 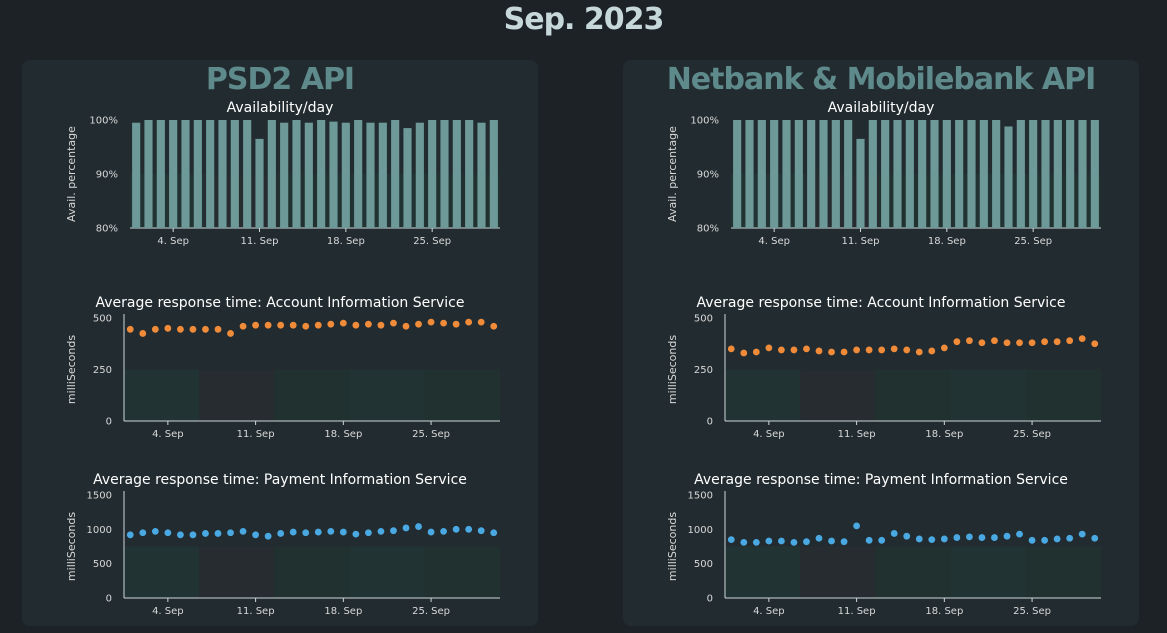 I want to click on panel-title: Netbank & Mobilebank API, so click(x=881, y=79).